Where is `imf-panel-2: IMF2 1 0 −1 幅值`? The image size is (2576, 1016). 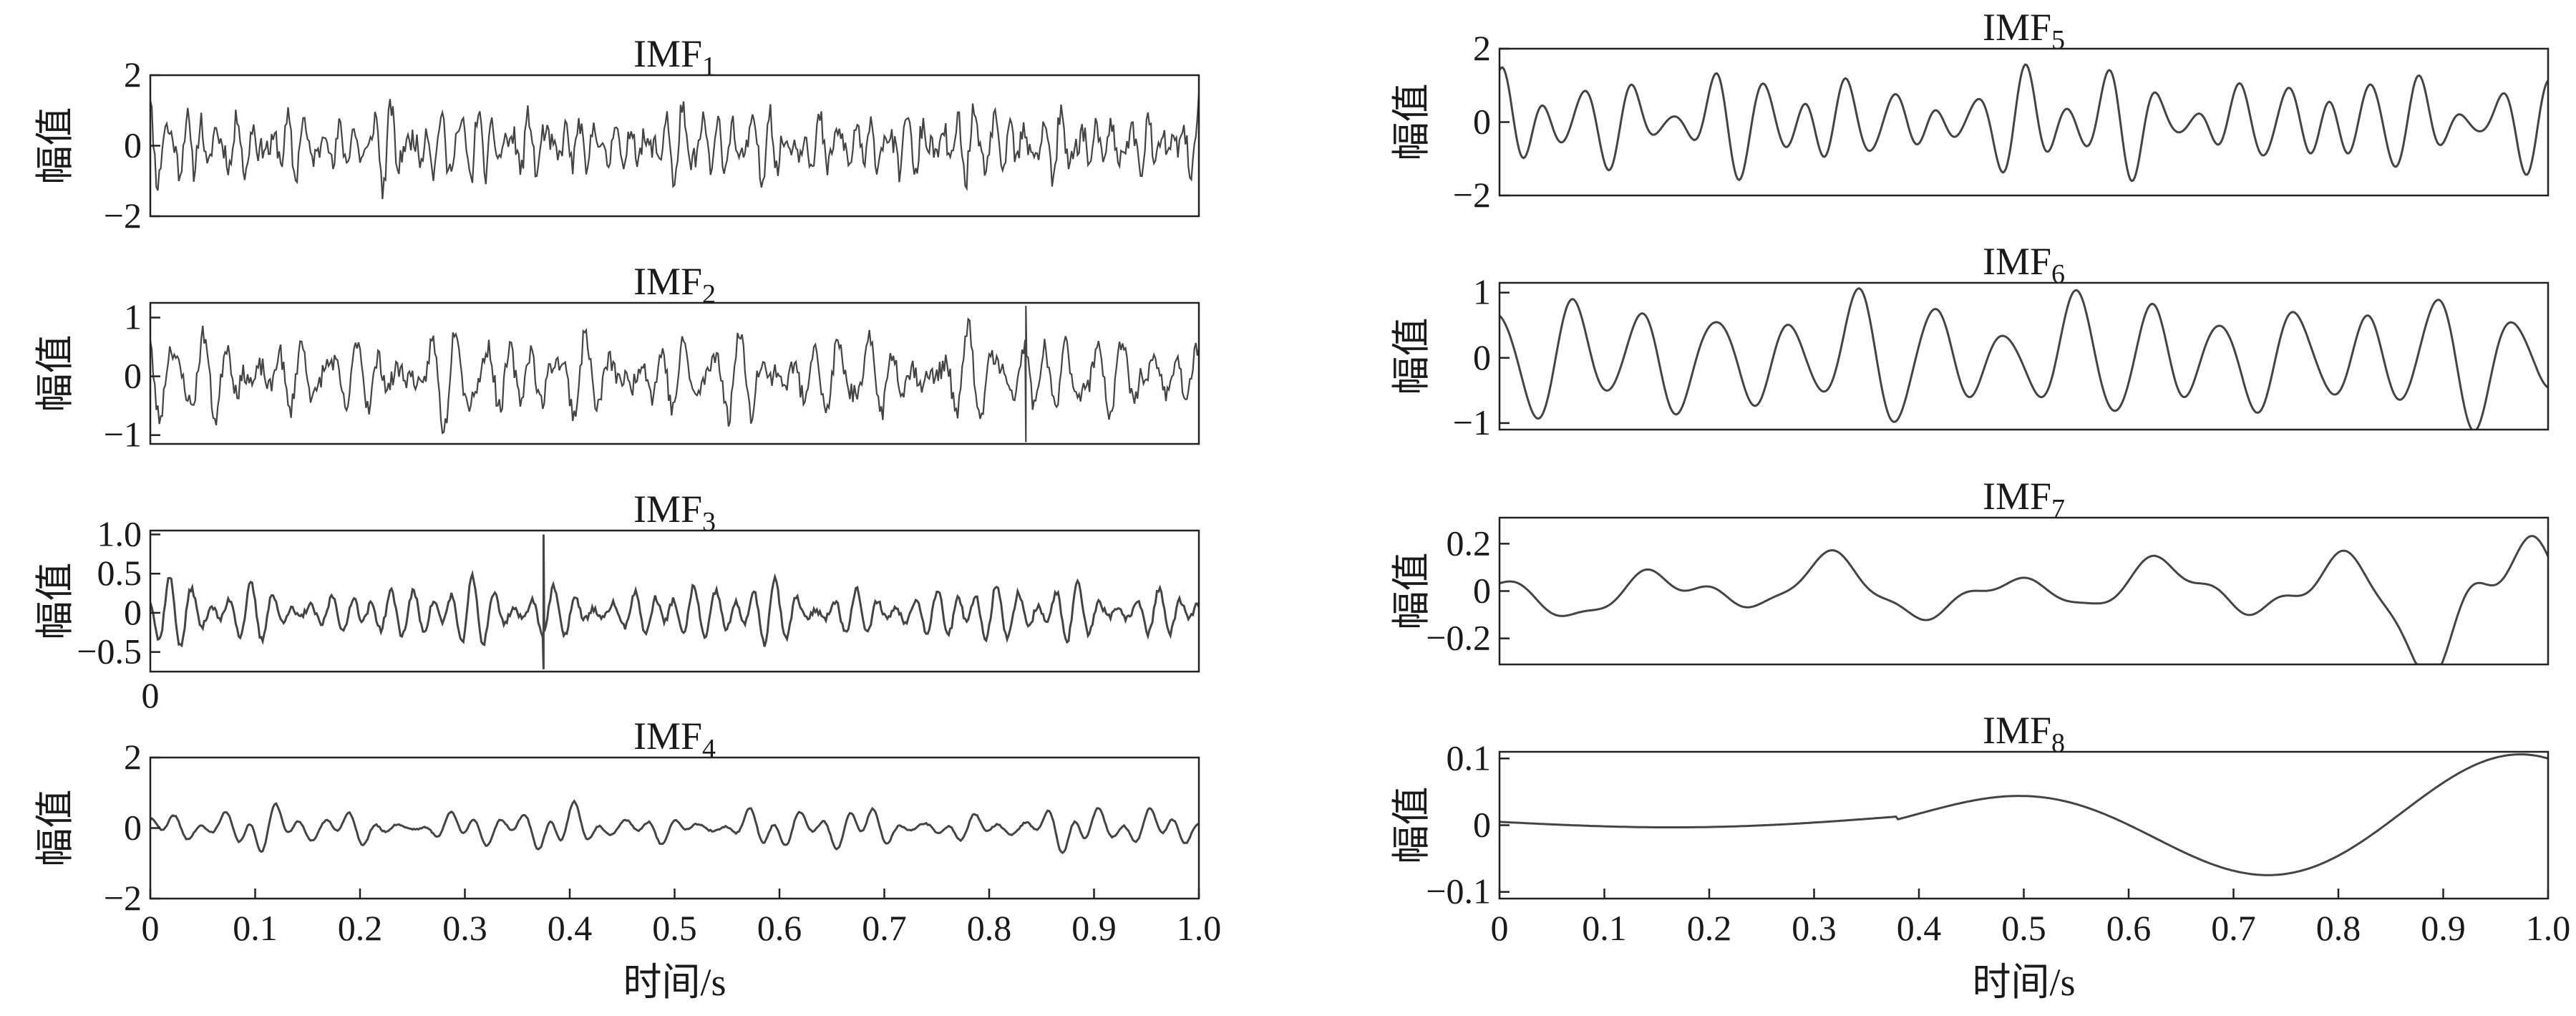
imf-panel-2: IMF2 1 0 −1 幅值 is located at coordinates (617, 357).